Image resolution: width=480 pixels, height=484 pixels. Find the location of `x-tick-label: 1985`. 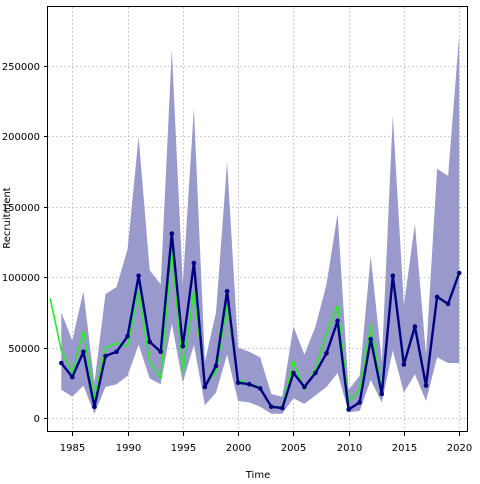

x-tick-label: 1985 is located at coordinates (72, 448).